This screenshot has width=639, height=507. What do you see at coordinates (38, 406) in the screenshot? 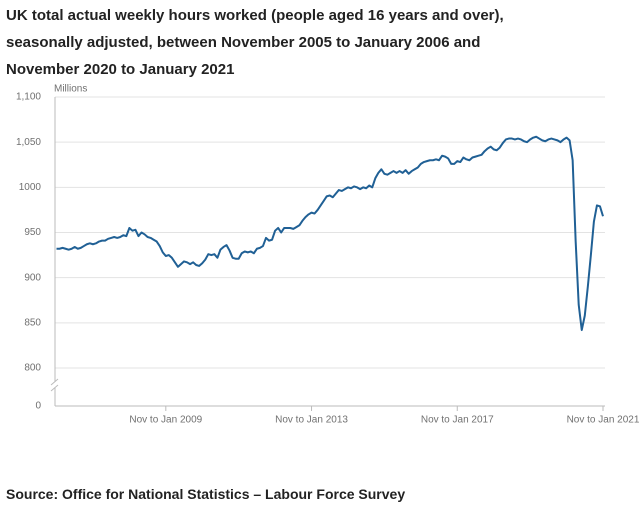
I see `y-tick-label: 0` at bounding box center [38, 406].